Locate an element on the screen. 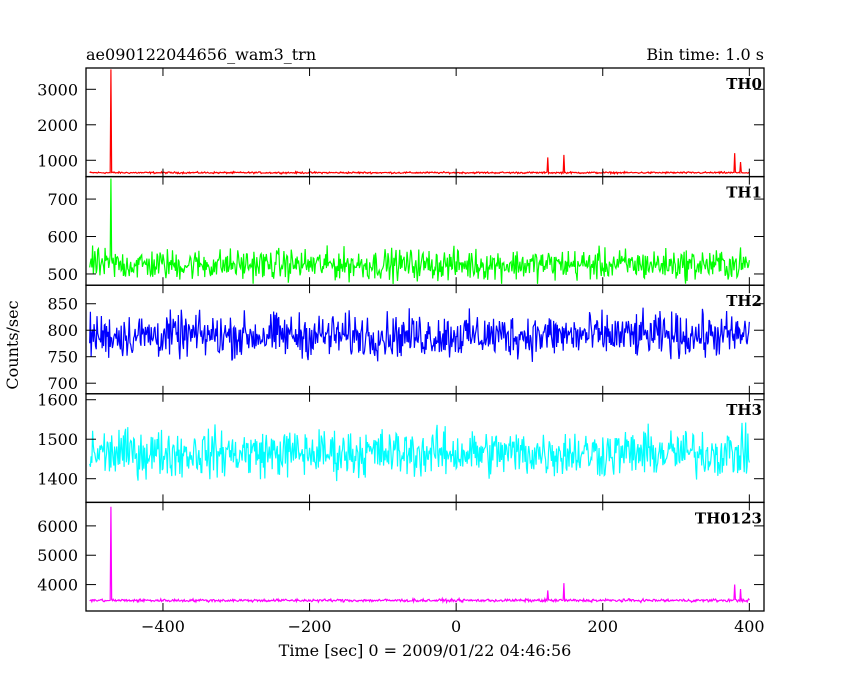  panel-label: TH3 is located at coordinates (744, 410).